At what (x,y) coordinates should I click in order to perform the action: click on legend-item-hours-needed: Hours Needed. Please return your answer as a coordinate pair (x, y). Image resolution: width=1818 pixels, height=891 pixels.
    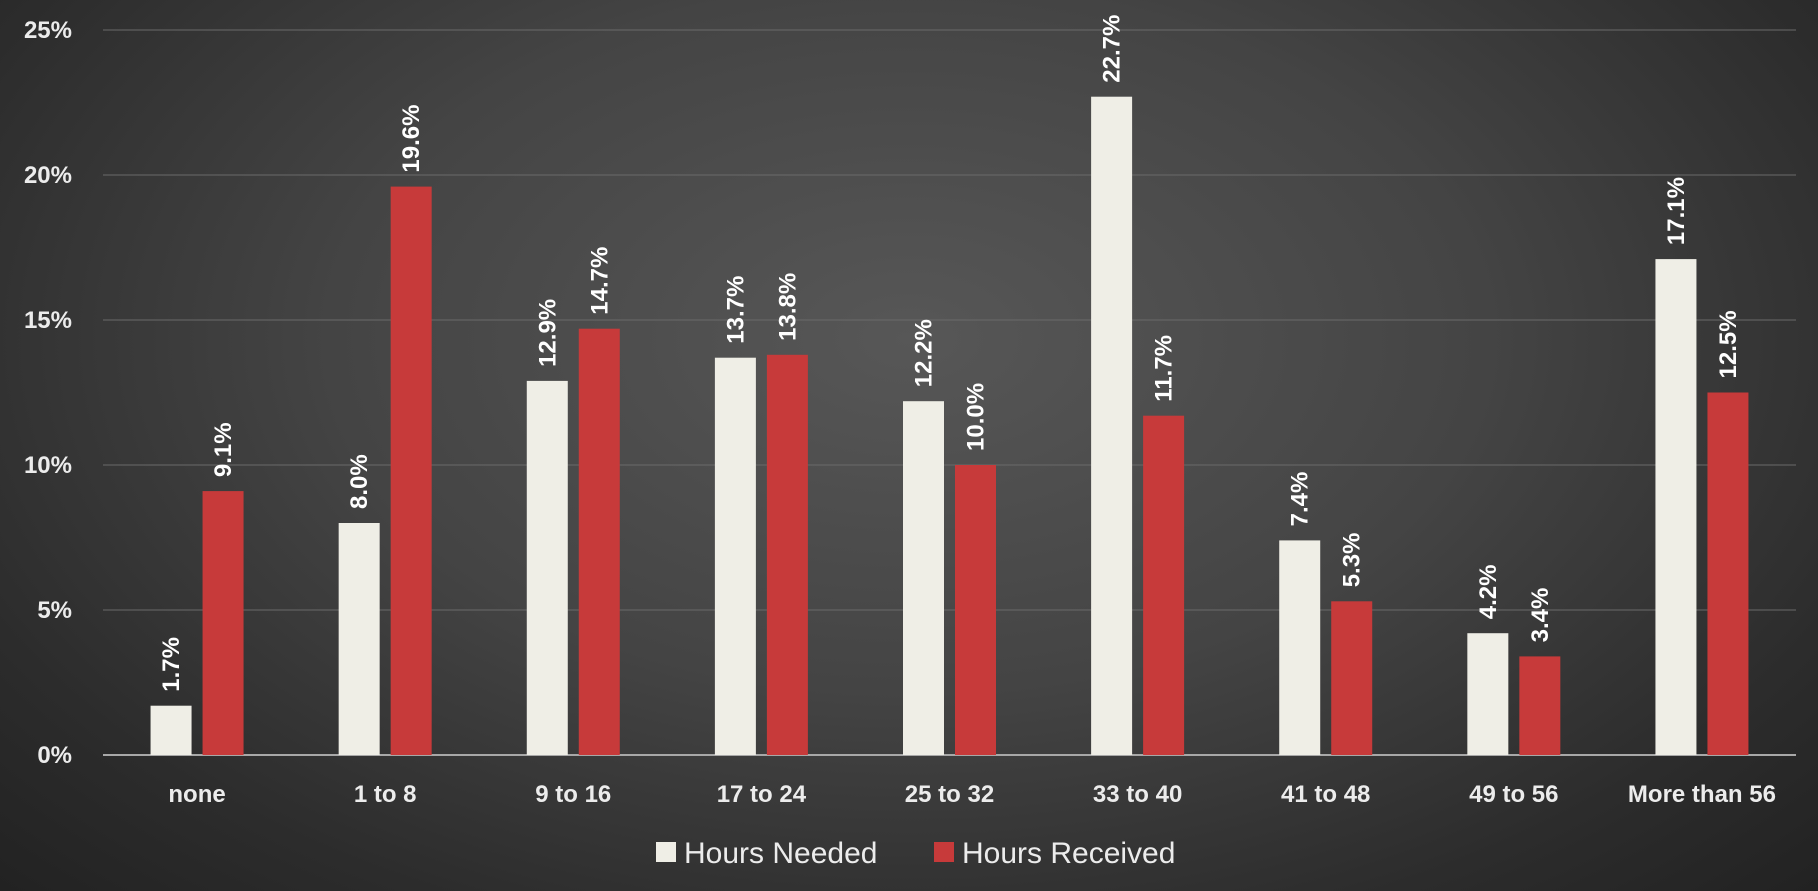
    Looking at the image, I should click on (766, 853).